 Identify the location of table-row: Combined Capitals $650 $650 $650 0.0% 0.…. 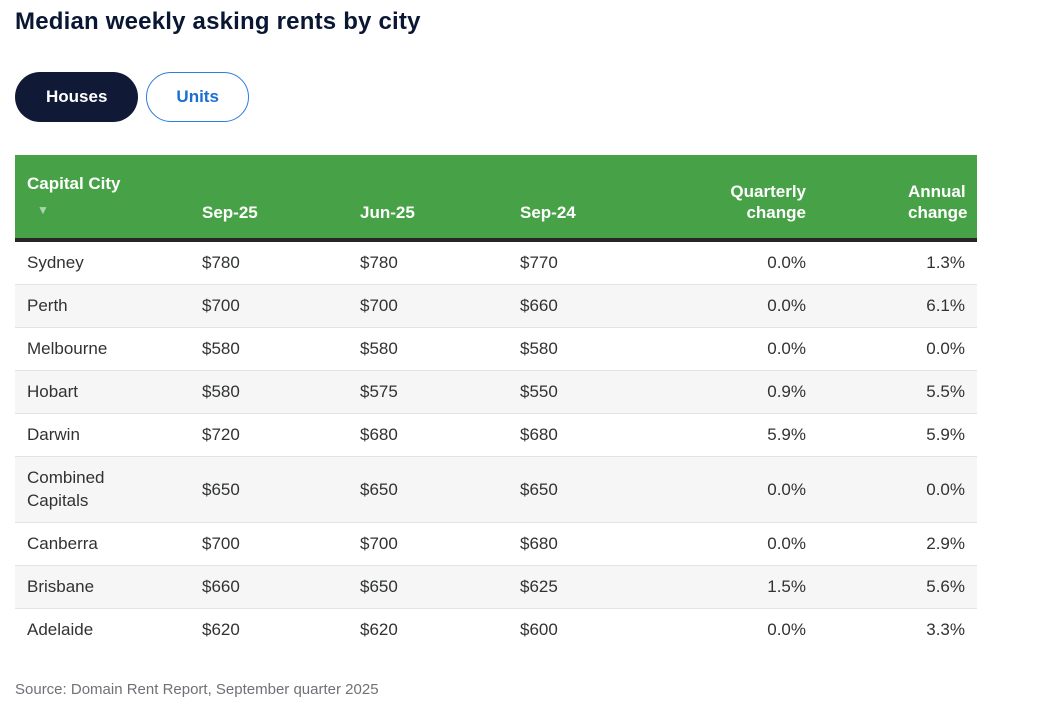
(496, 489).